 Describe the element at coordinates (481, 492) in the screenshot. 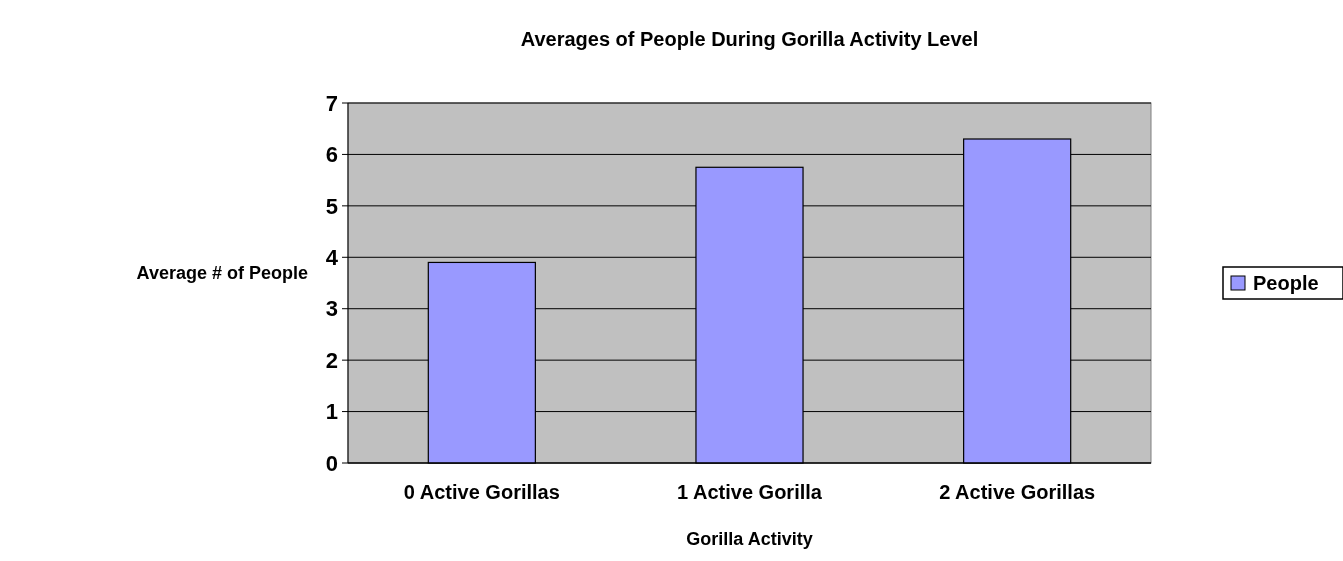

I see `x-tick-label: 0 Active Gorillas` at that location.